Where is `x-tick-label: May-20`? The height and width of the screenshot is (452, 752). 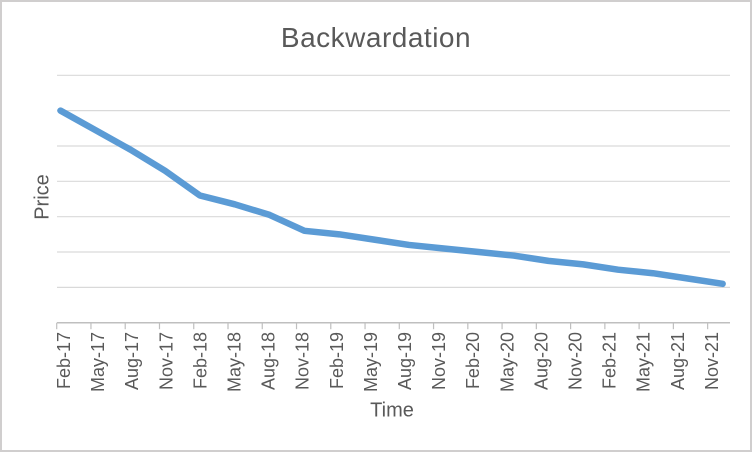
x-tick-label: May-20 is located at coordinates (507, 362).